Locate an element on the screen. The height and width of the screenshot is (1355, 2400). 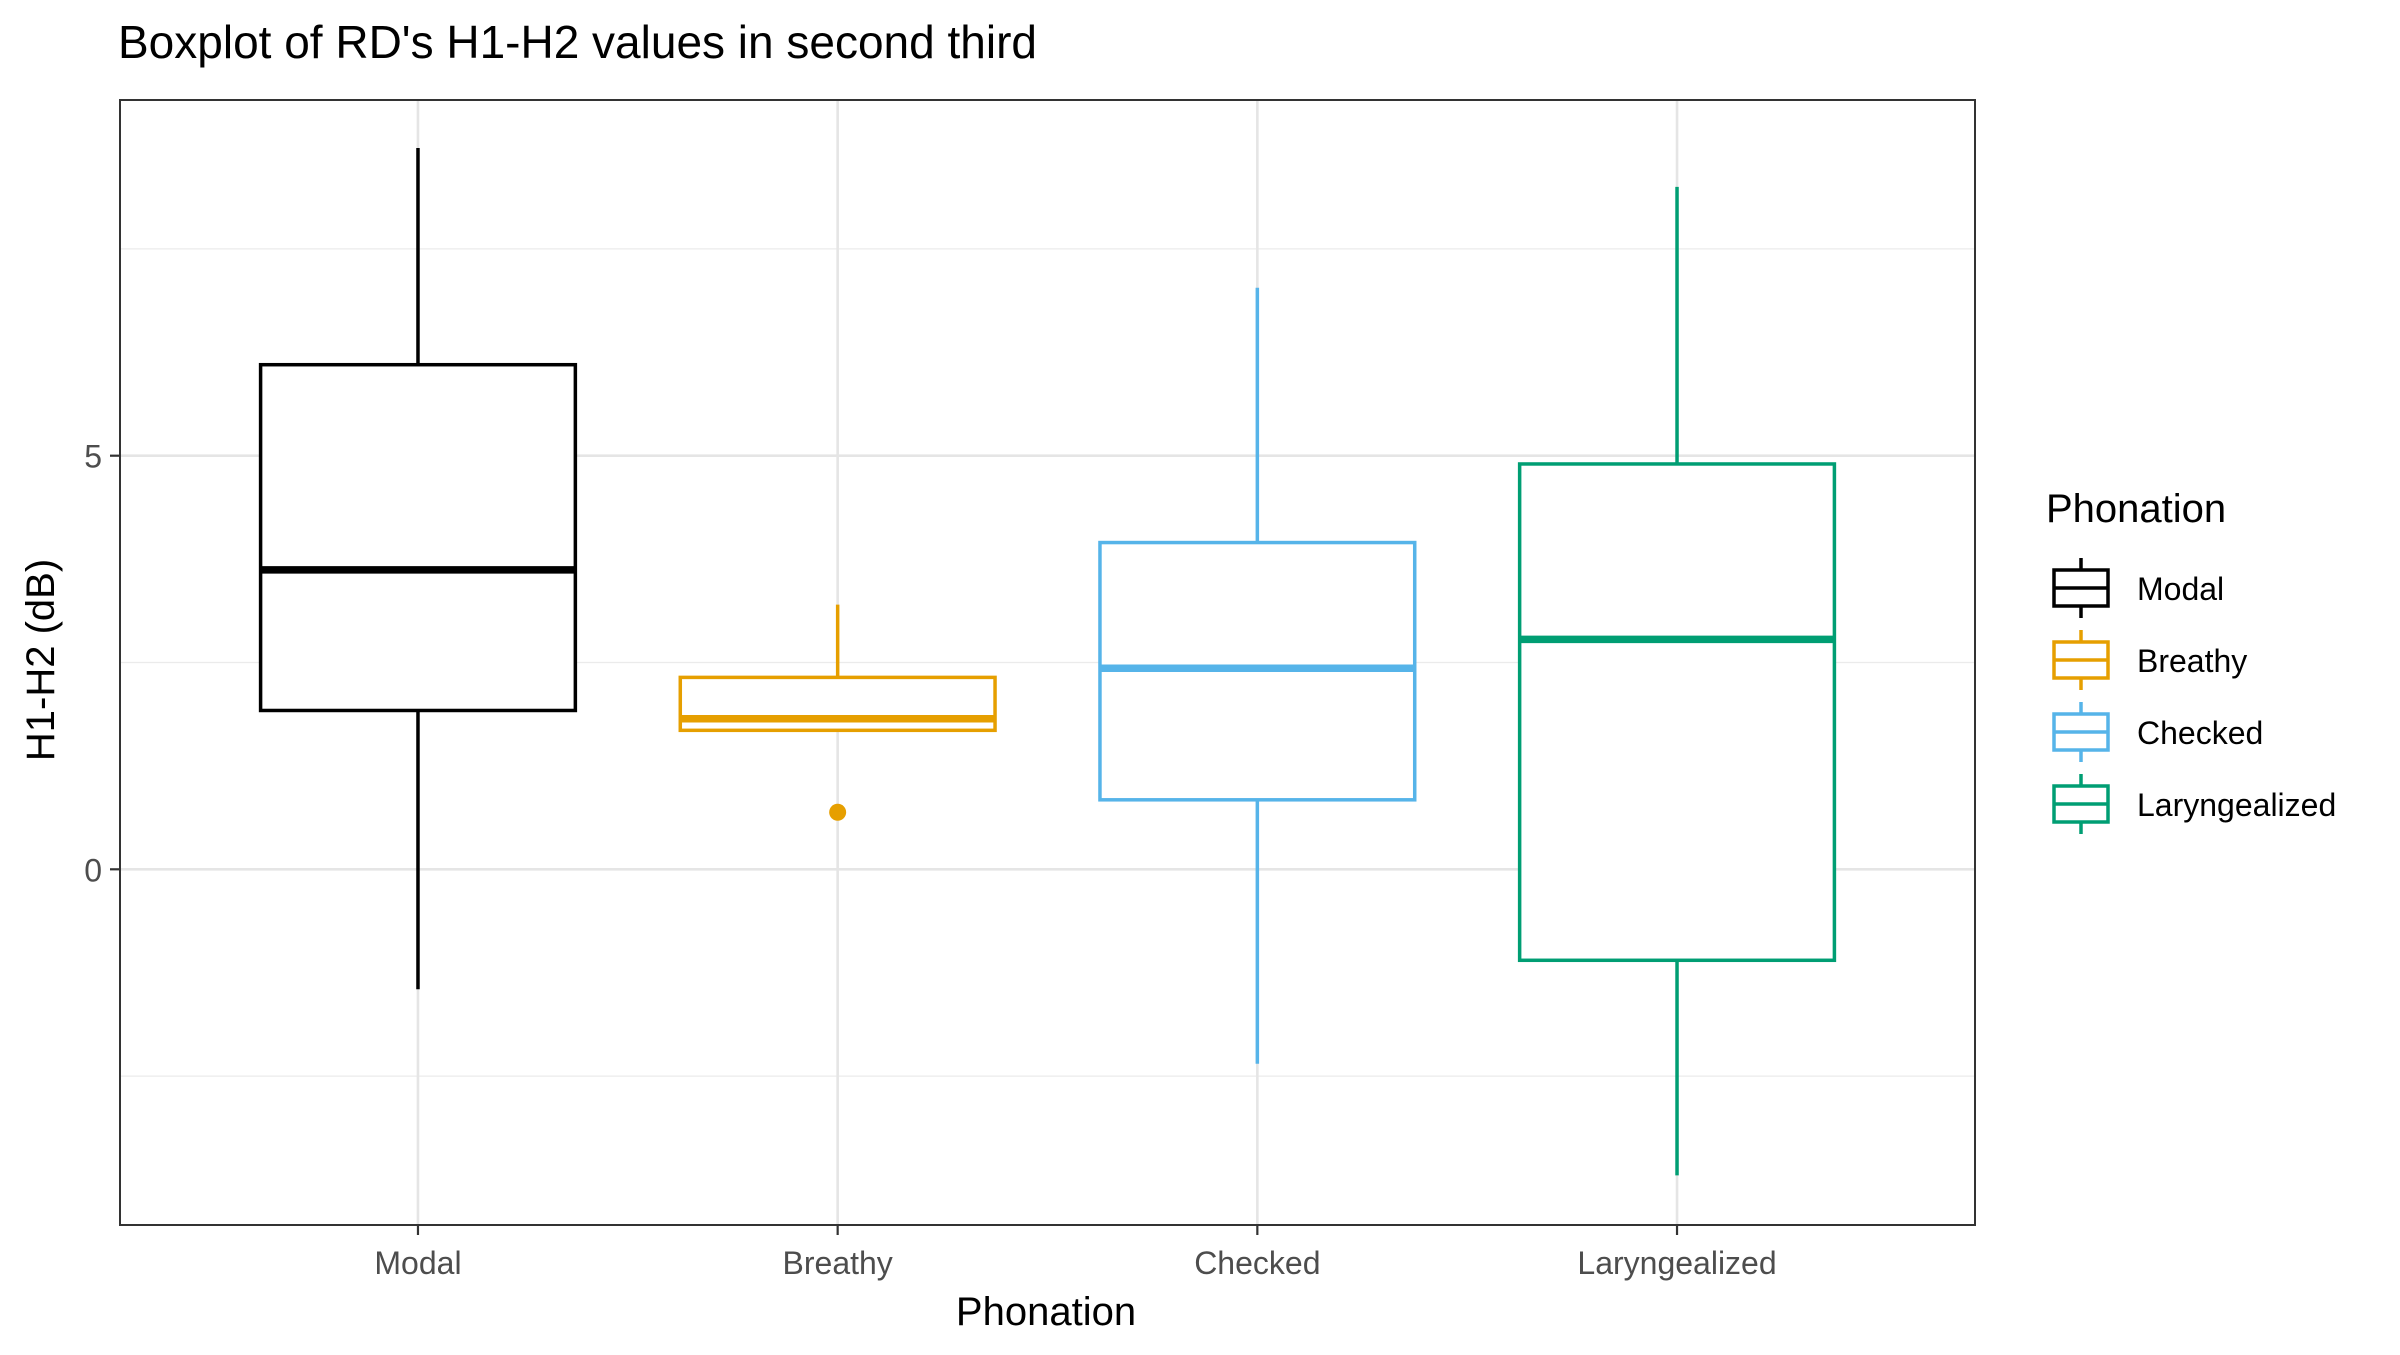
x-tick-label: Modal is located at coordinates (417, 1263).